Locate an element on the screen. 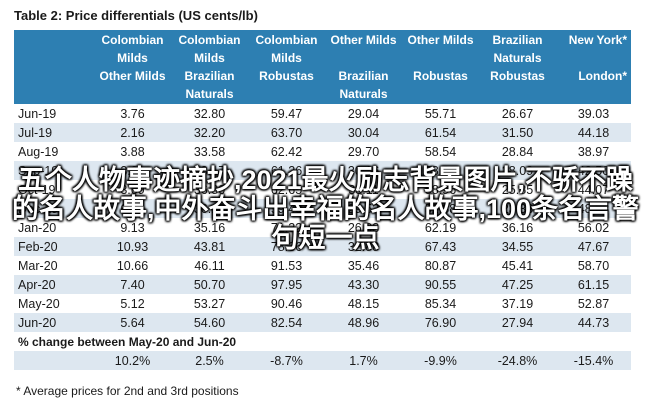 The height and width of the screenshot is (412, 651). table-cell: 62.19 is located at coordinates (440, 227).